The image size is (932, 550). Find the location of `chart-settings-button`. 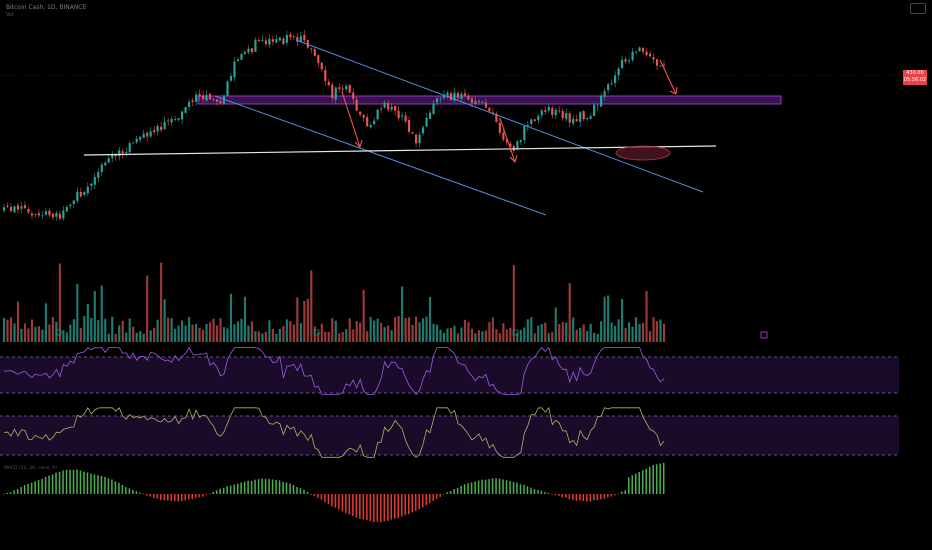

chart-settings-button is located at coordinates (918, 8).